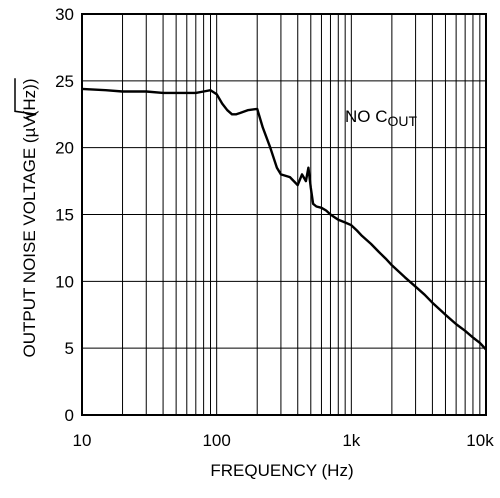 The image size is (500, 498). What do you see at coordinates (403, 121) in the screenshot?
I see `annotation-subscript: OUT` at bounding box center [403, 121].